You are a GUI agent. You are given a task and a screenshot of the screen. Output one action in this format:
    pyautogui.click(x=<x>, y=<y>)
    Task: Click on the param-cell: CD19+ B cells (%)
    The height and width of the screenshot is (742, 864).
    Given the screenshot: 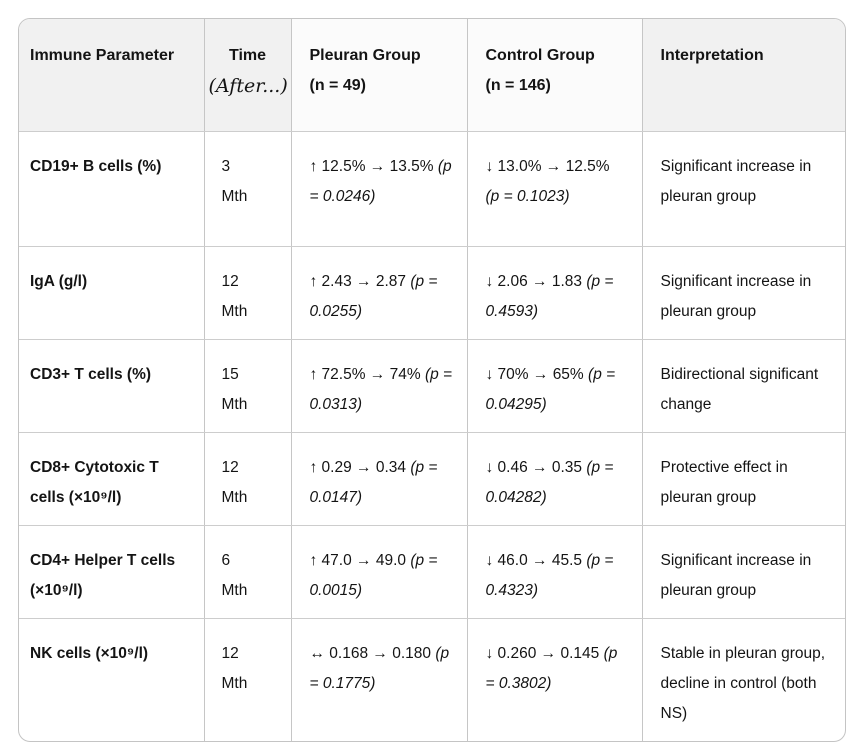 What is the action you would take?
    pyautogui.click(x=112, y=189)
    